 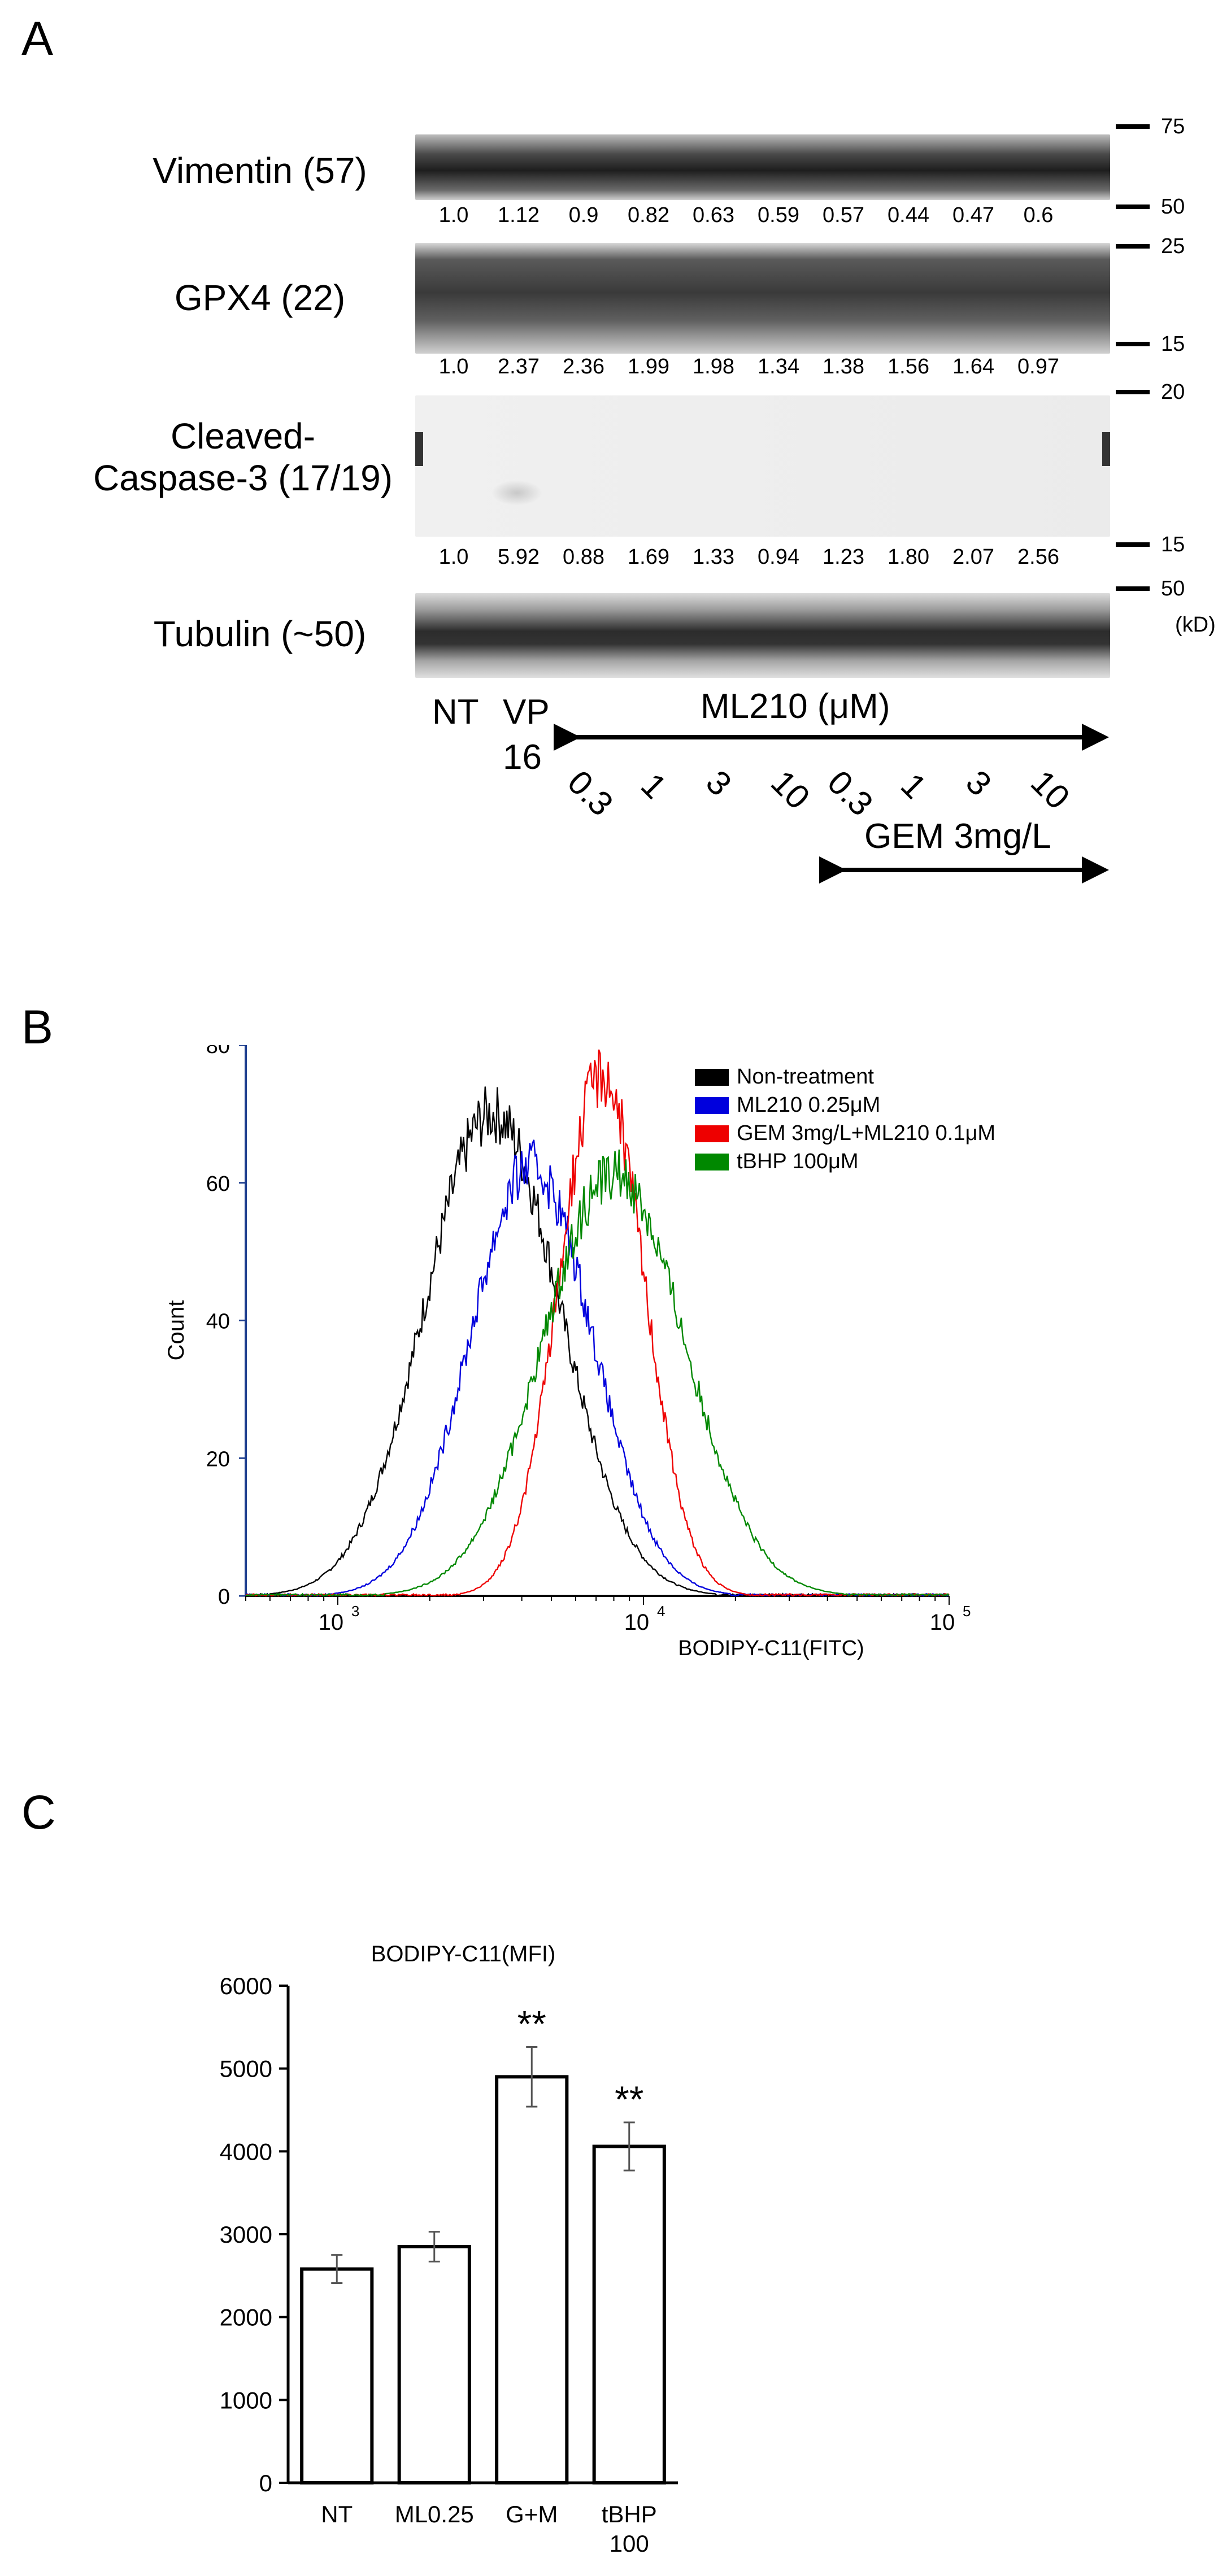 I want to click on legend-item: ML210 0.25μM, so click(x=788, y=1105).